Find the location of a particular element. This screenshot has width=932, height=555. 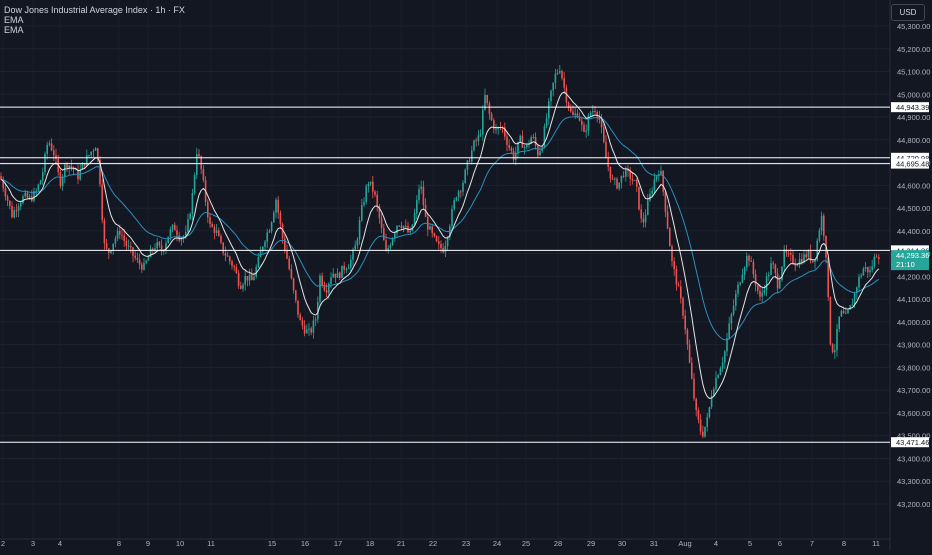

ema-indicator-2-label: EMA is located at coordinates (14, 30).